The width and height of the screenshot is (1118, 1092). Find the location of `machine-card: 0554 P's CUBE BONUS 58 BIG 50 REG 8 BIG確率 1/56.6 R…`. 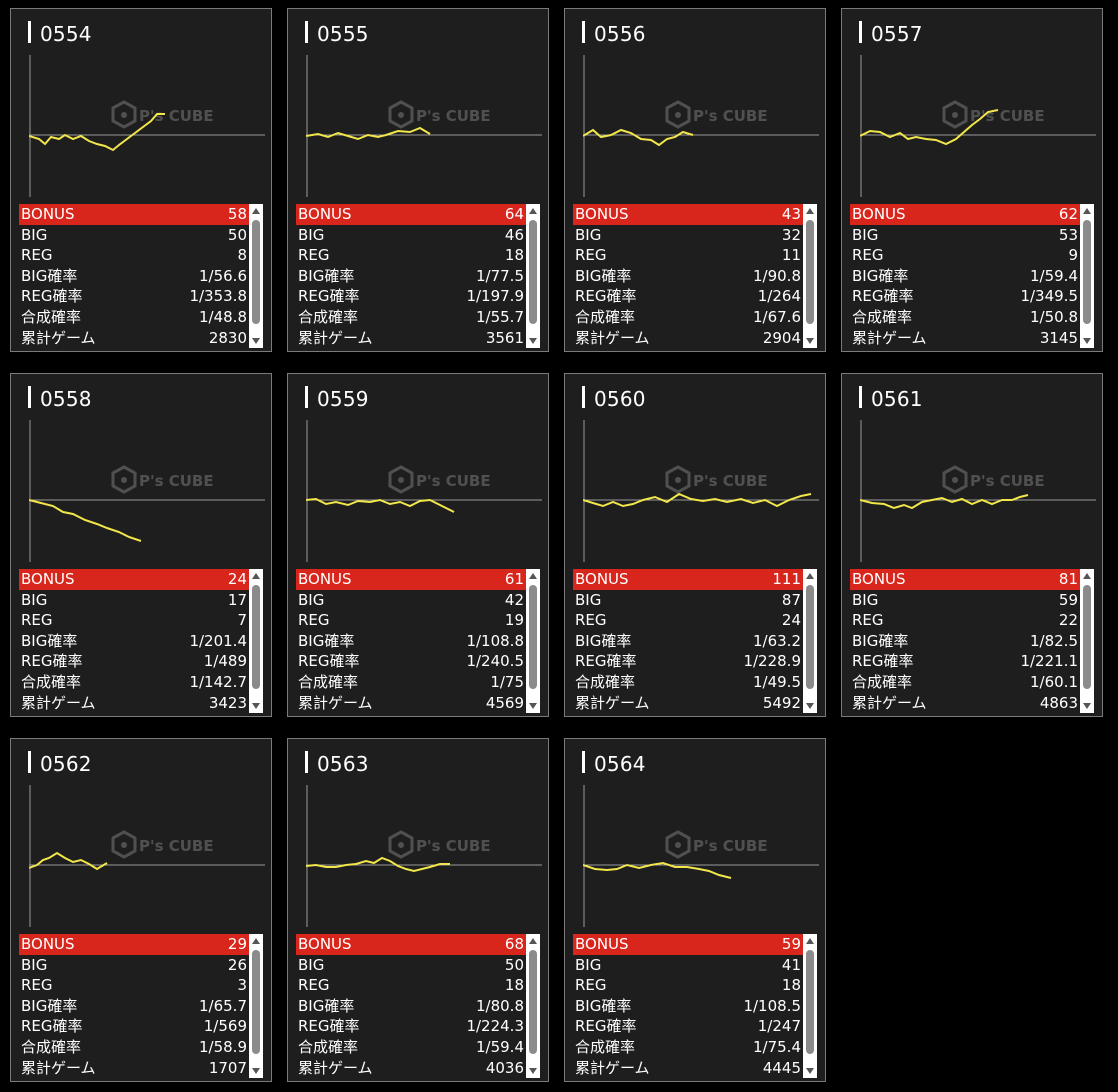

machine-card: 0554 P's CUBE BONUS 58 BIG 50 REG 8 BIG確率 1/56.6 R… is located at coordinates (141, 180).